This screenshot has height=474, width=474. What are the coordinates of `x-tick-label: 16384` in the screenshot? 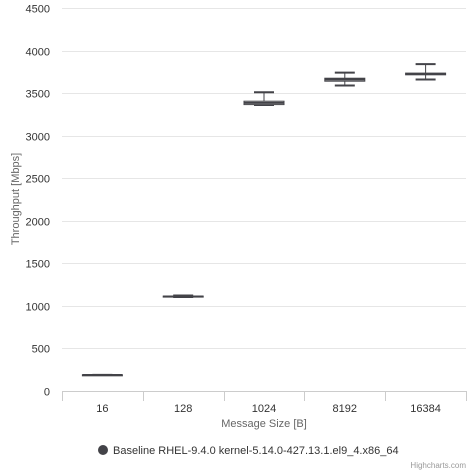 It's located at (425, 409).